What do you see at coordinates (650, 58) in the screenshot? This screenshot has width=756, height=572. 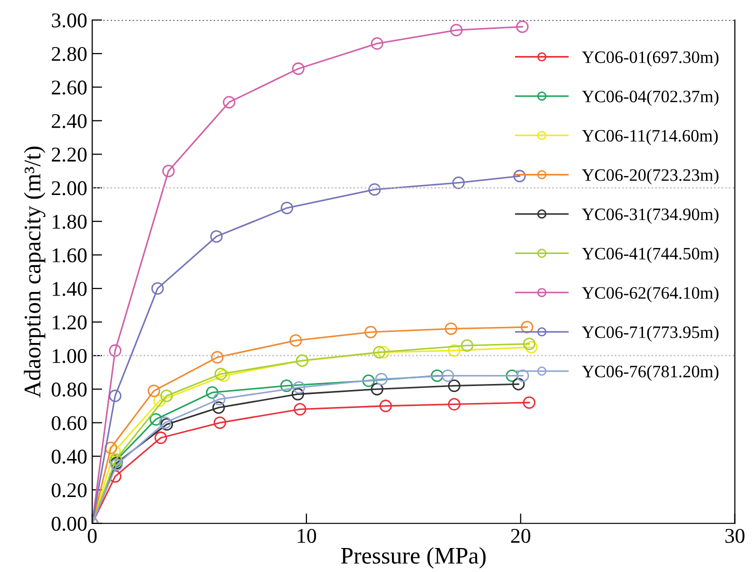 I see `legend-label: YC06-01(697.30m)` at bounding box center [650, 58].